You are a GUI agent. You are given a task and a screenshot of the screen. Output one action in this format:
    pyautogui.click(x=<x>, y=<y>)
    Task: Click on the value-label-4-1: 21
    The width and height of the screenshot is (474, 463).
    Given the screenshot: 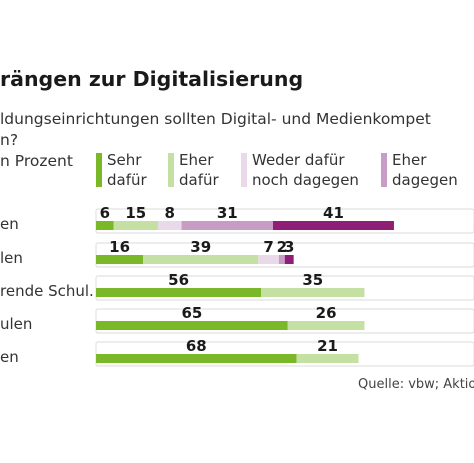 What is the action you would take?
    pyautogui.click(x=327, y=346)
    